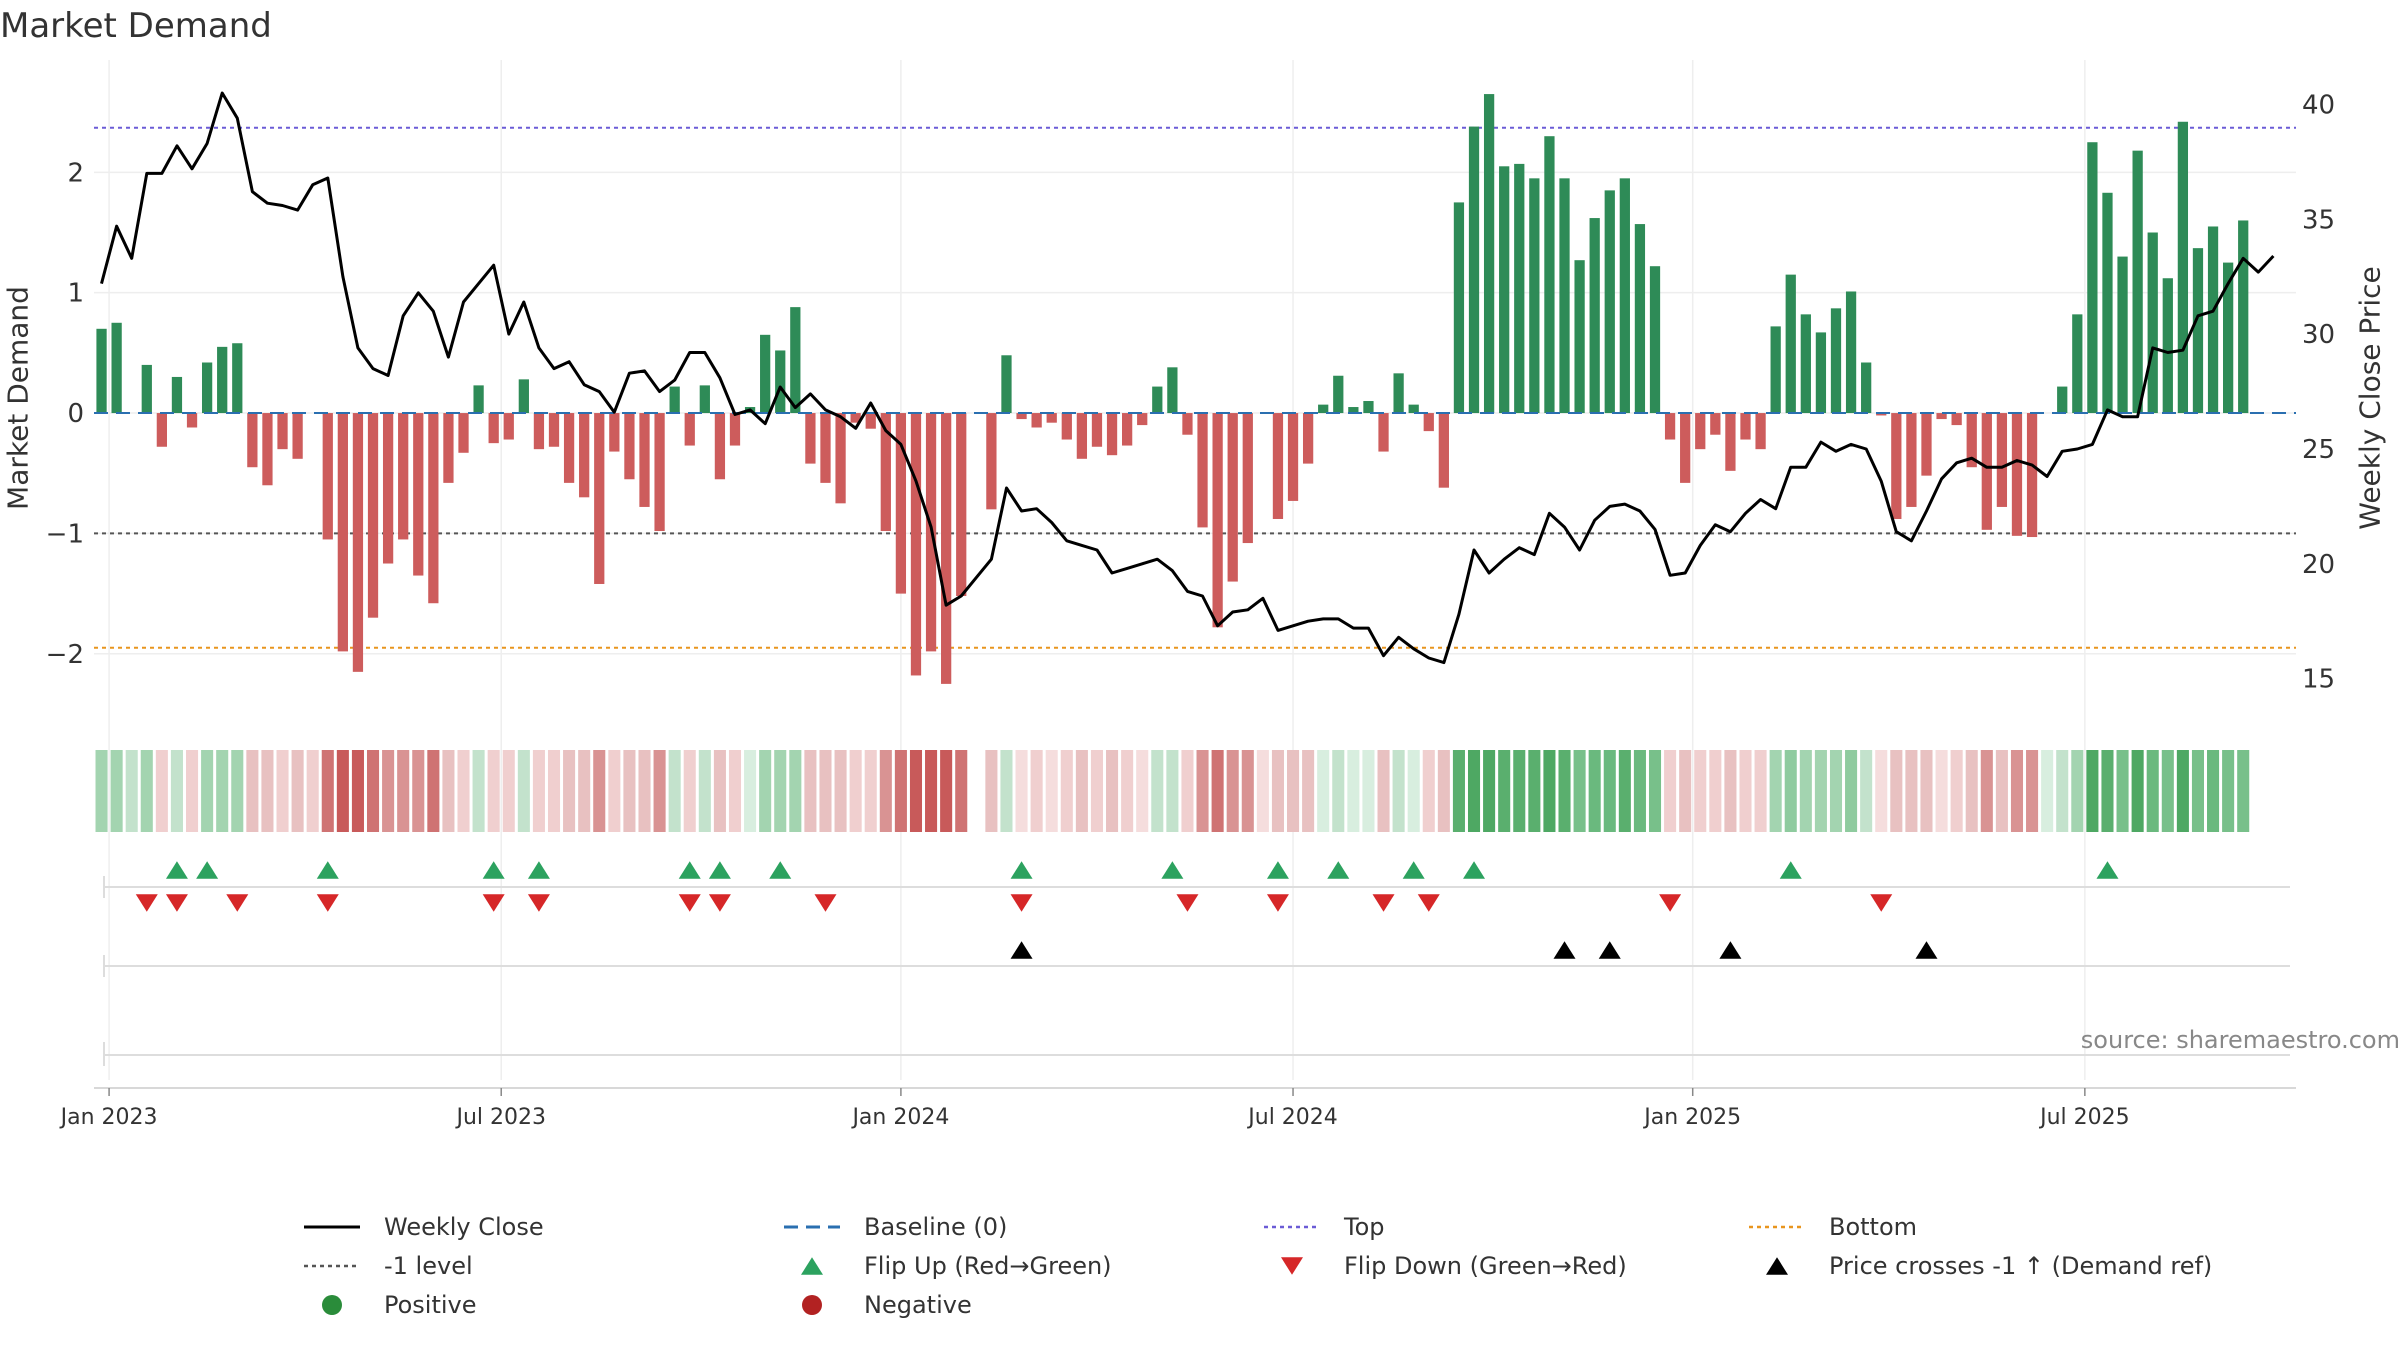 The height and width of the screenshot is (1350, 2400). Describe the element at coordinates (2318, 680) in the screenshot. I see `y-right-tick-label: 15` at that location.